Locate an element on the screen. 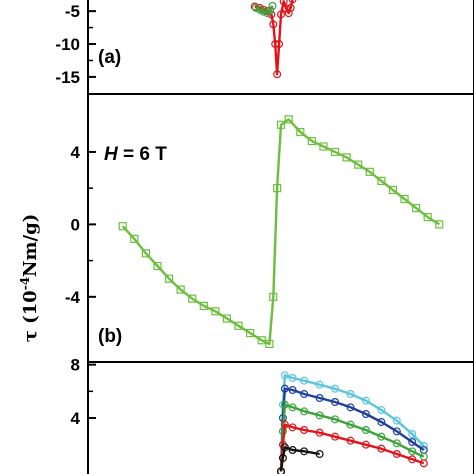 Image resolution: width=474 pixels, height=474 pixels. y-axis-unit: Nm/g) is located at coordinates (30, 245).